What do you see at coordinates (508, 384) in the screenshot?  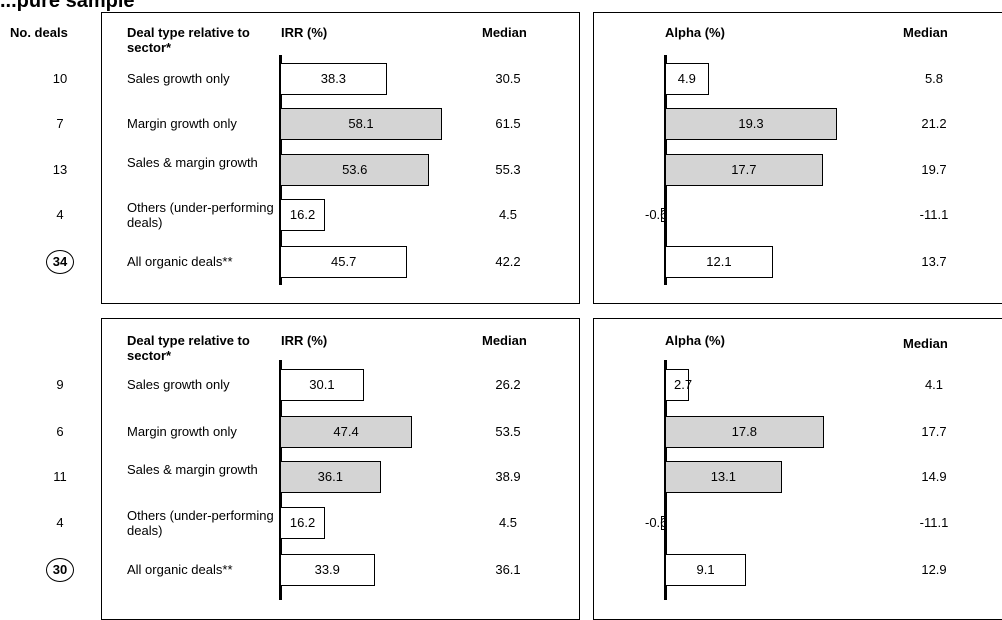 I see `irr-median-value: 26.2` at bounding box center [508, 384].